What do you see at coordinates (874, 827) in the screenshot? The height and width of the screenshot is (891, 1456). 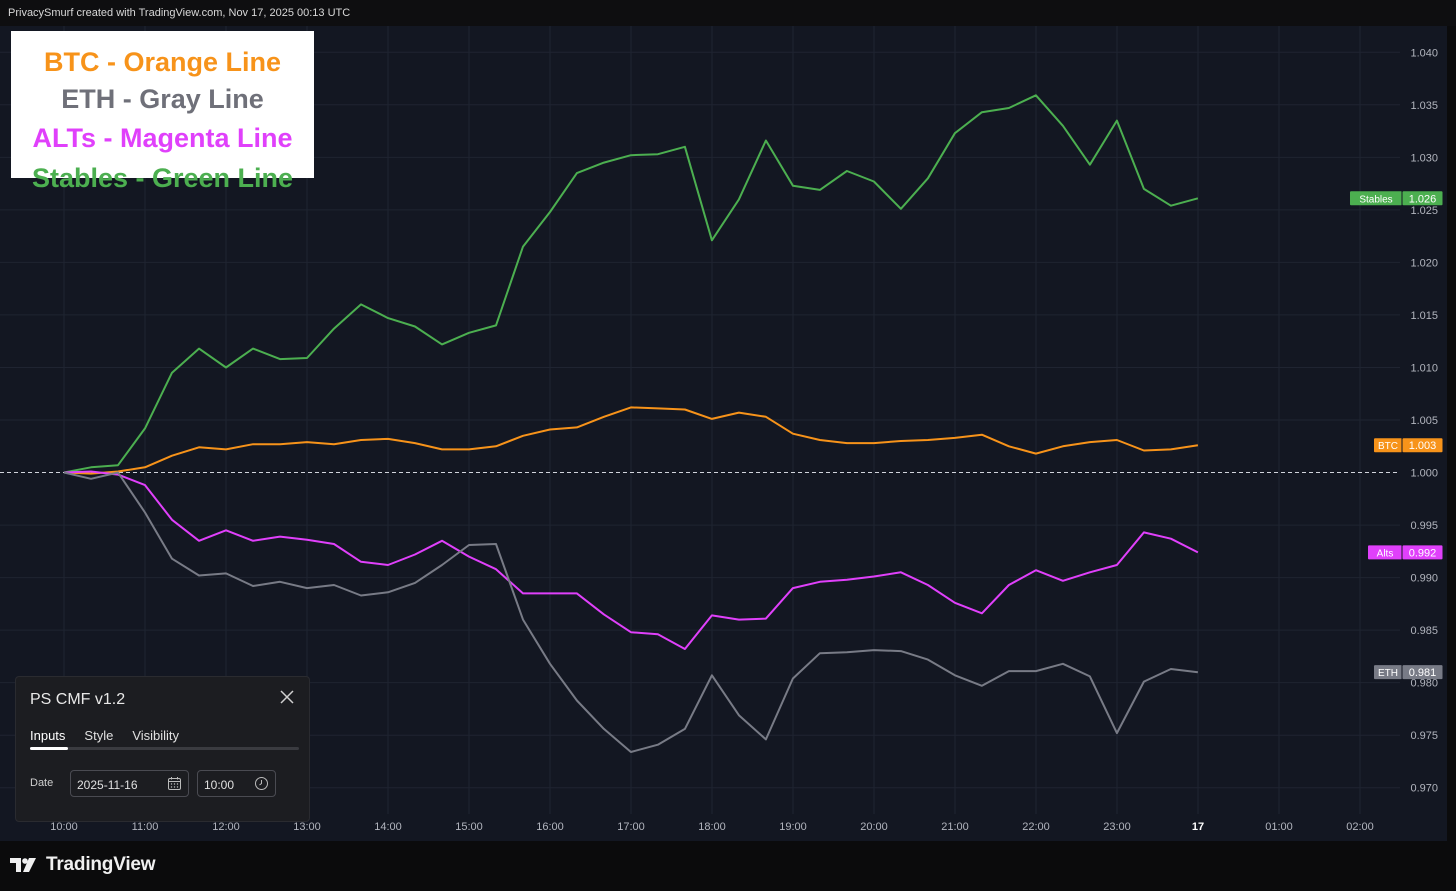 I see `x-tick-label: 20:00` at bounding box center [874, 827].